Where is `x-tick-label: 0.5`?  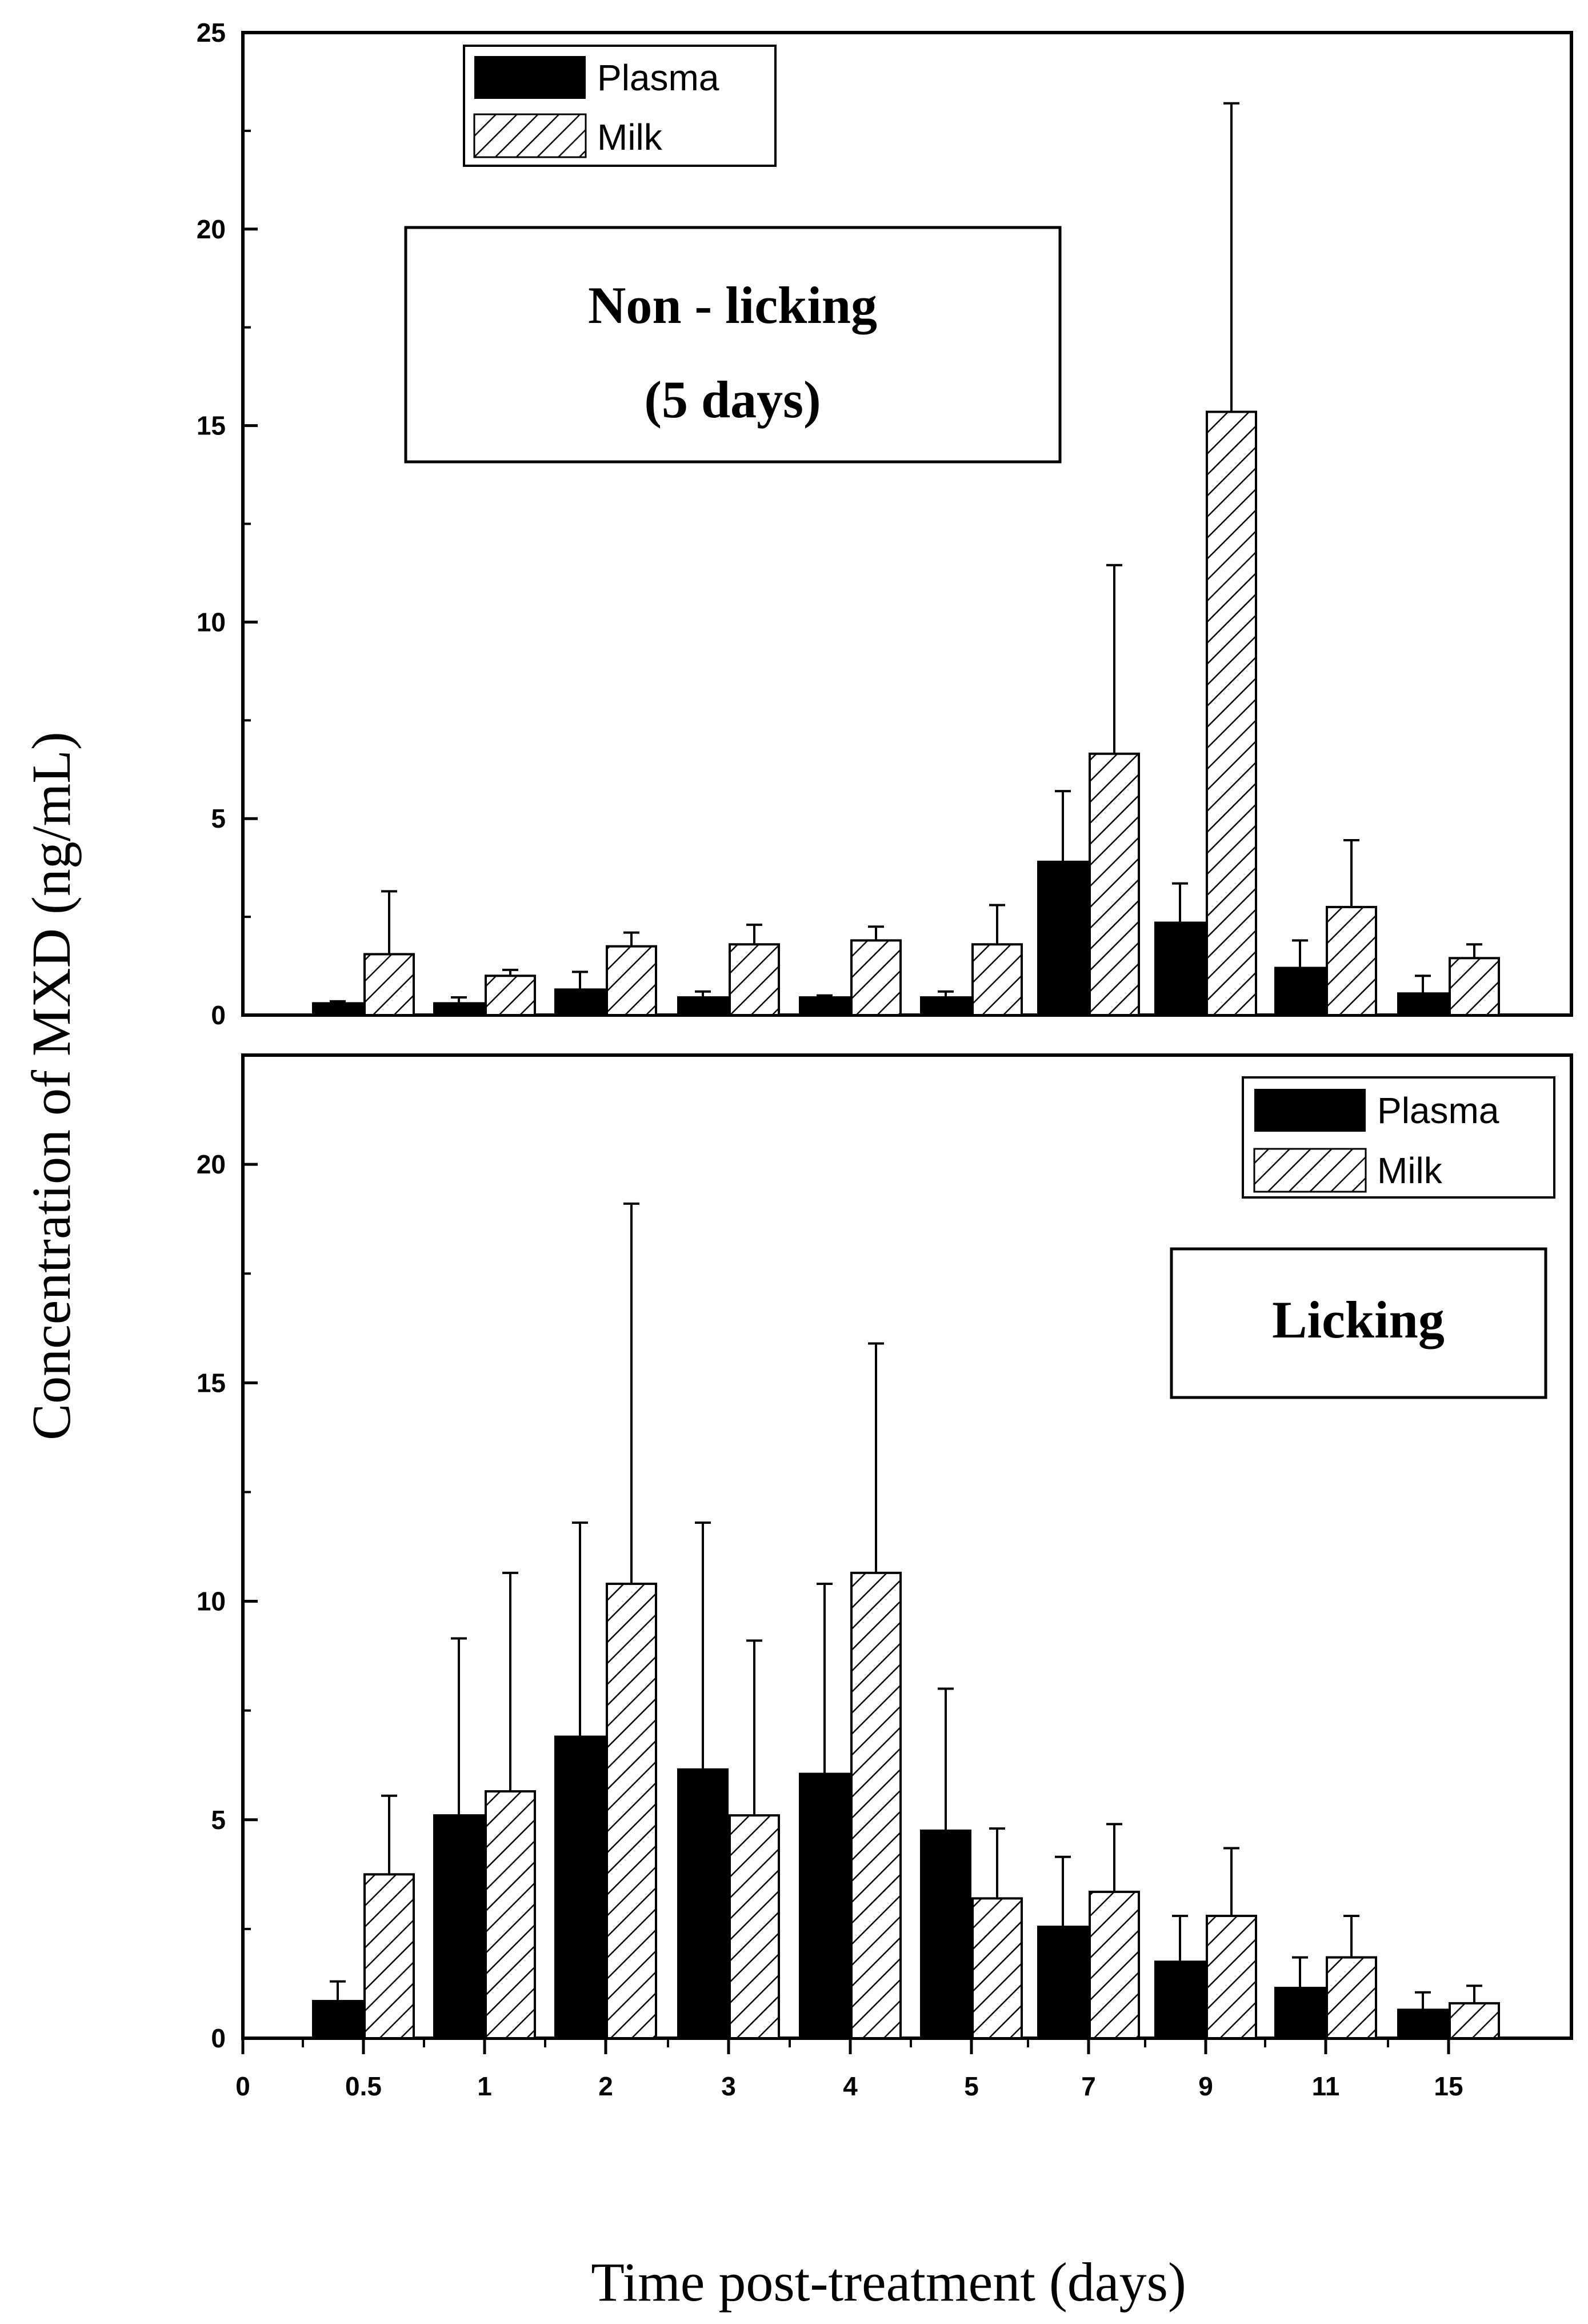 x-tick-label: 0.5 is located at coordinates (363, 2086).